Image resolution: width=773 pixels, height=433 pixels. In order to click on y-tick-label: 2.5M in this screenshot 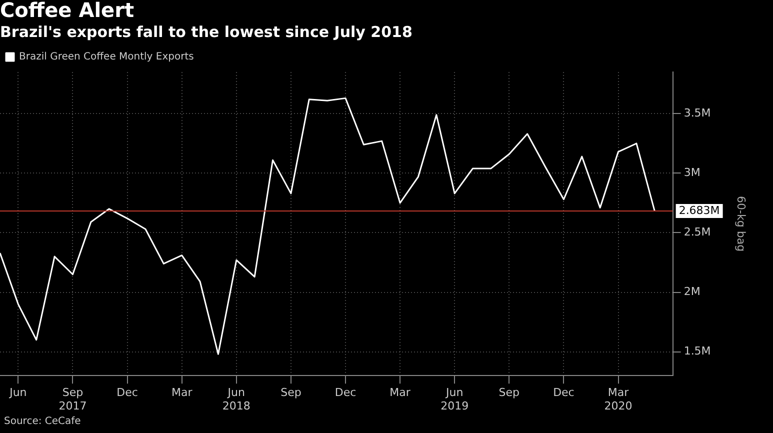, I will do `click(697, 232)`.